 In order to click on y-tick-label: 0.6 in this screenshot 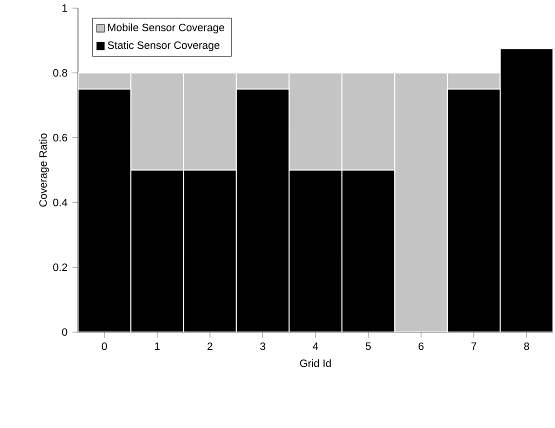, I will do `click(60, 138)`.